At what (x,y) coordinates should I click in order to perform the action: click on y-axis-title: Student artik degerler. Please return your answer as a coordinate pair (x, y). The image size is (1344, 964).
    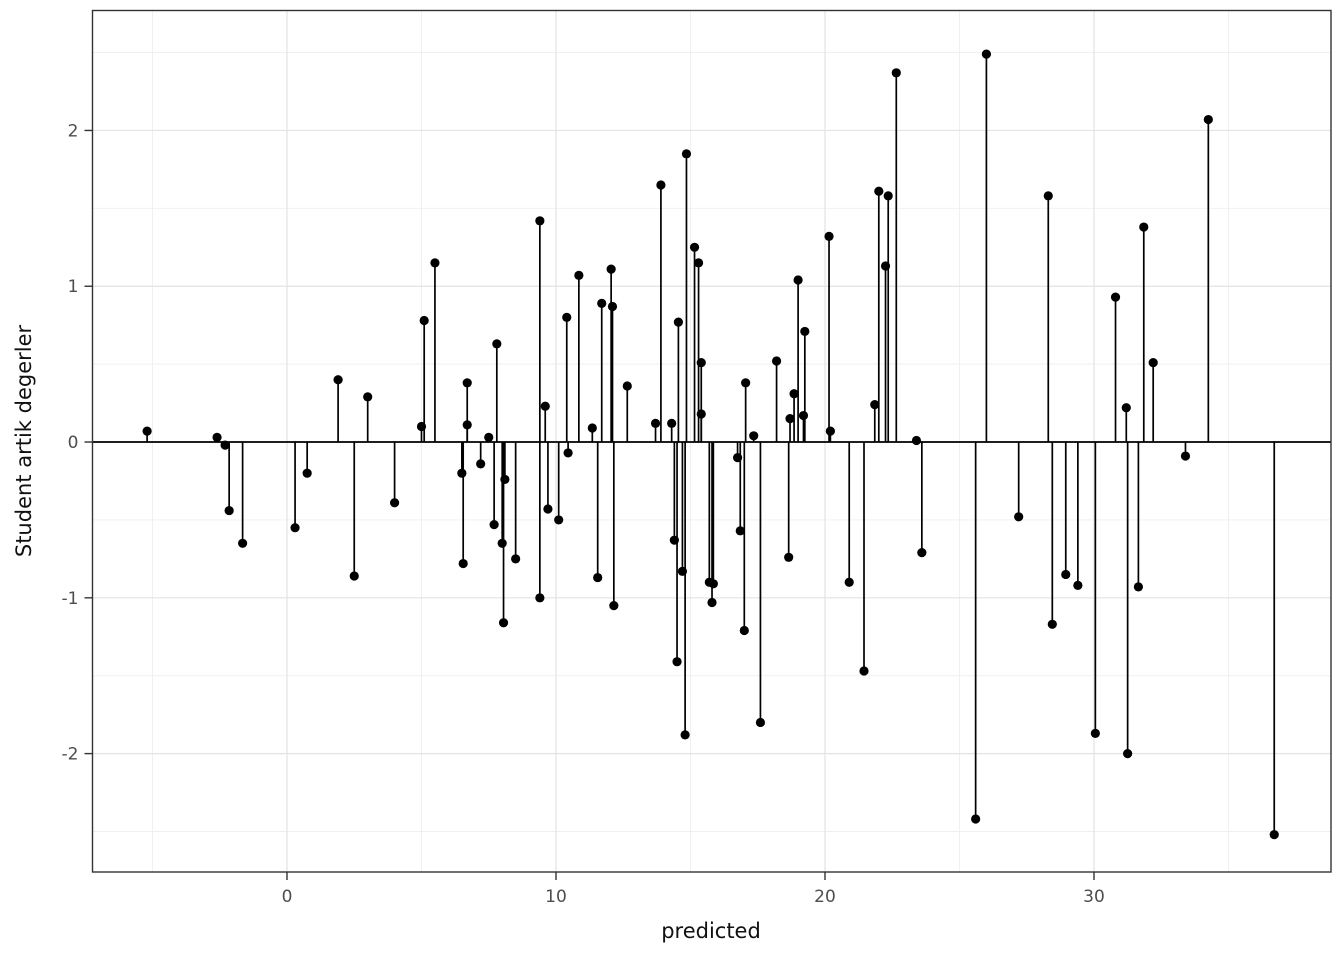
    Looking at the image, I should click on (24, 441).